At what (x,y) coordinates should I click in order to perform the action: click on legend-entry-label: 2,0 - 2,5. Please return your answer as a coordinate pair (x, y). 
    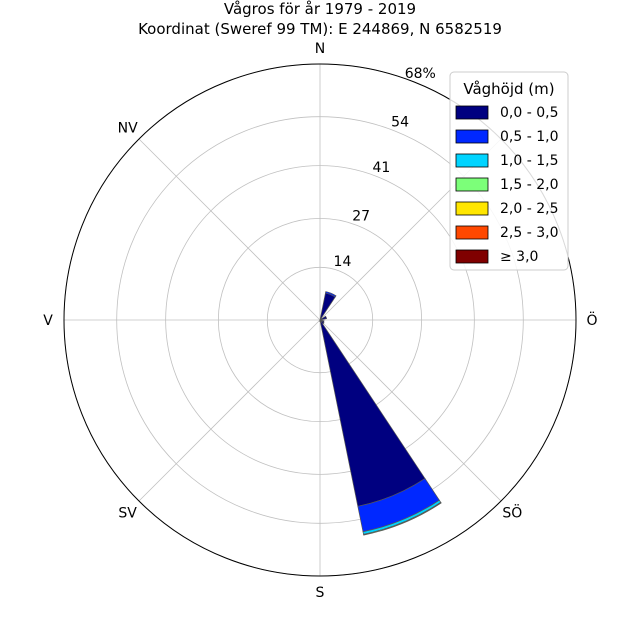
    Looking at the image, I should click on (529, 209).